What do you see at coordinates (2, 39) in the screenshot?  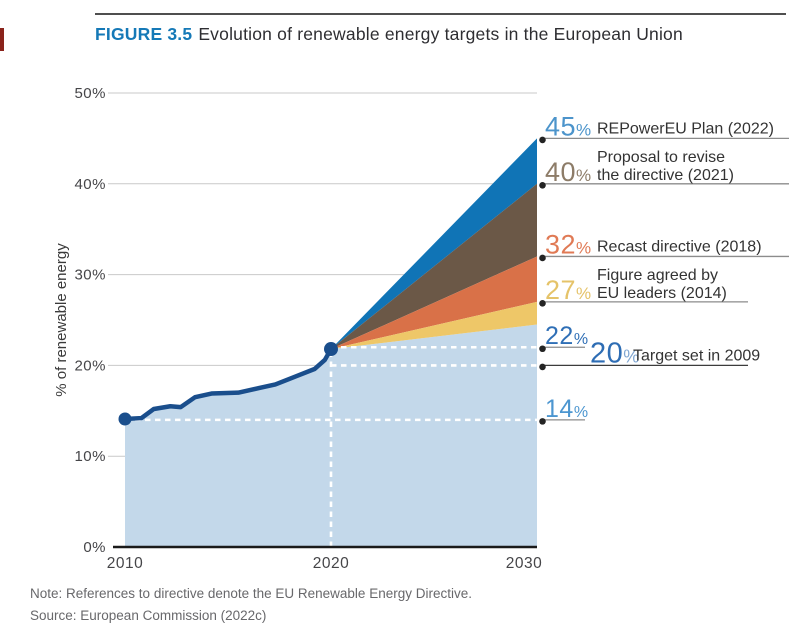 I see `page-accent-mark` at bounding box center [2, 39].